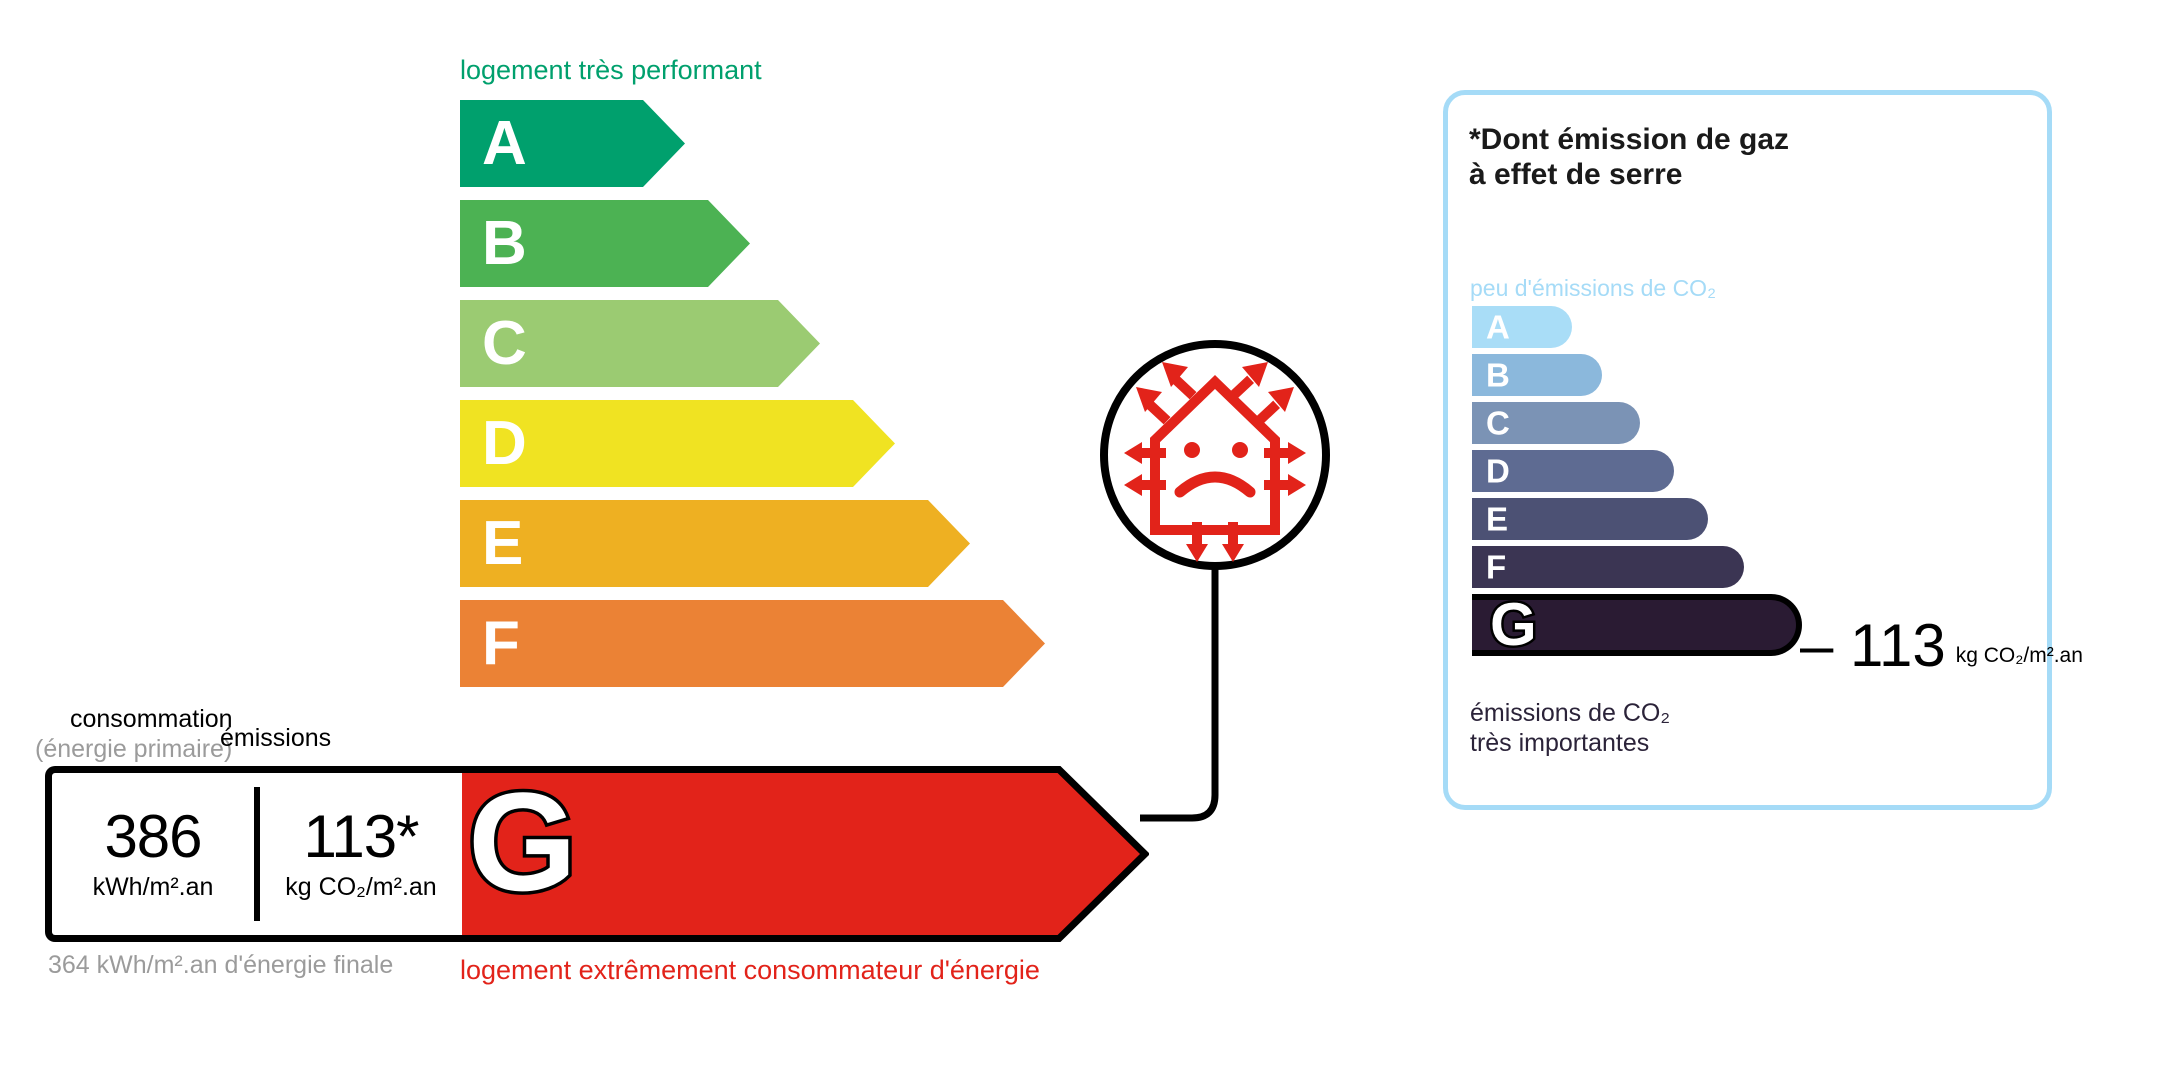 The image size is (2169, 1079). Describe the element at coordinates (1608, 567) in the screenshot. I see `ges-bar-f: F` at that location.